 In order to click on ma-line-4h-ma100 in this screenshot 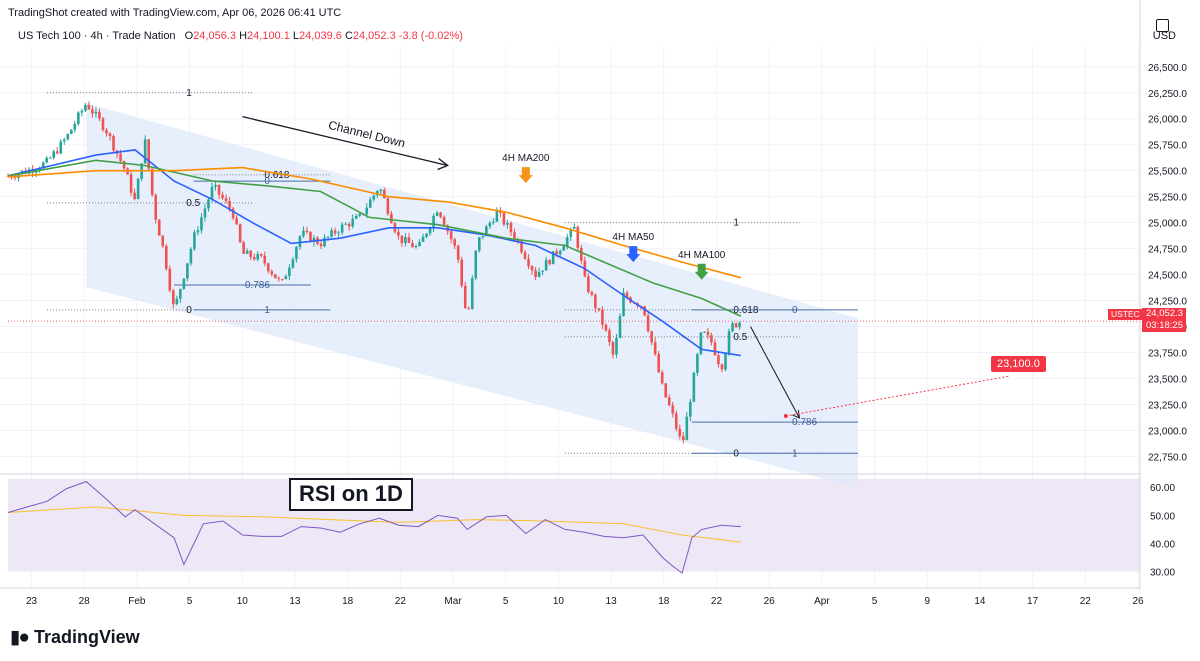, I will do `click(374, 238)`.